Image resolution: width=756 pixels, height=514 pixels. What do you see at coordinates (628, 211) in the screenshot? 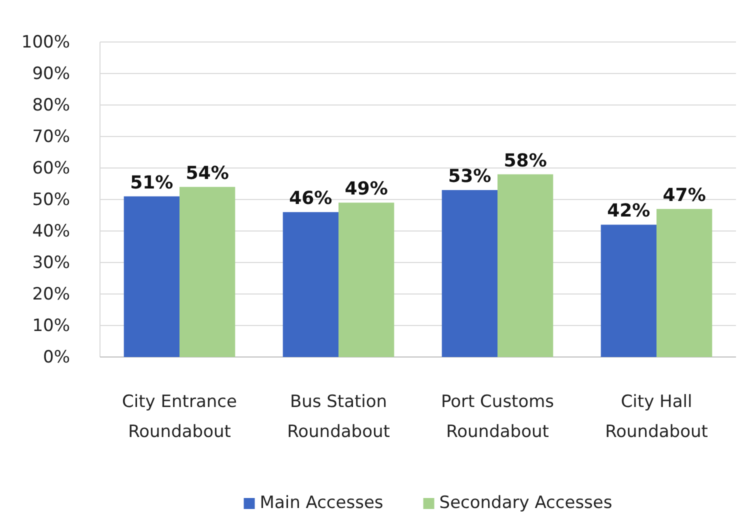
I see `data-label: 42%` at bounding box center [628, 211].